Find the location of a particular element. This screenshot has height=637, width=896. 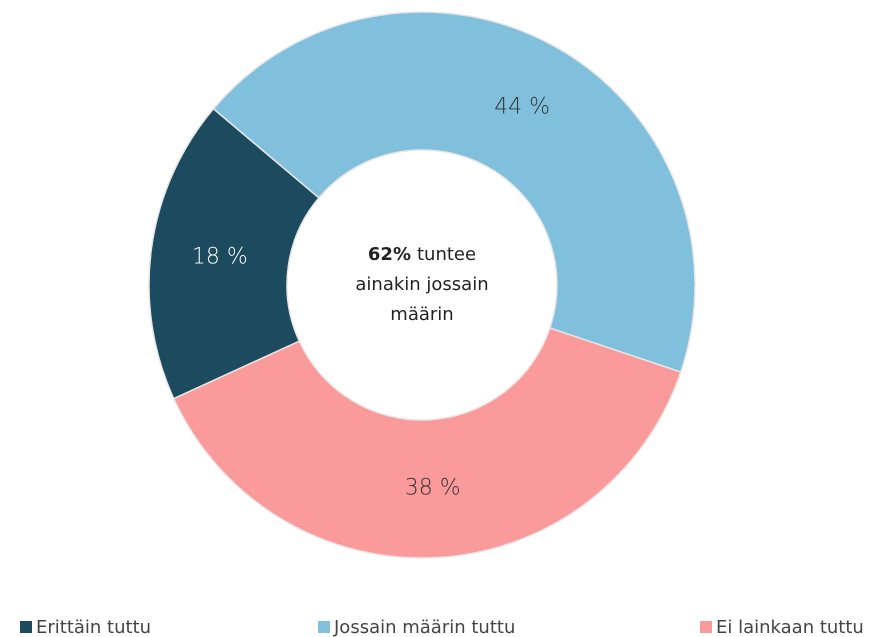

legend-label: Ei lainkaan tuttu is located at coordinates (790, 627).